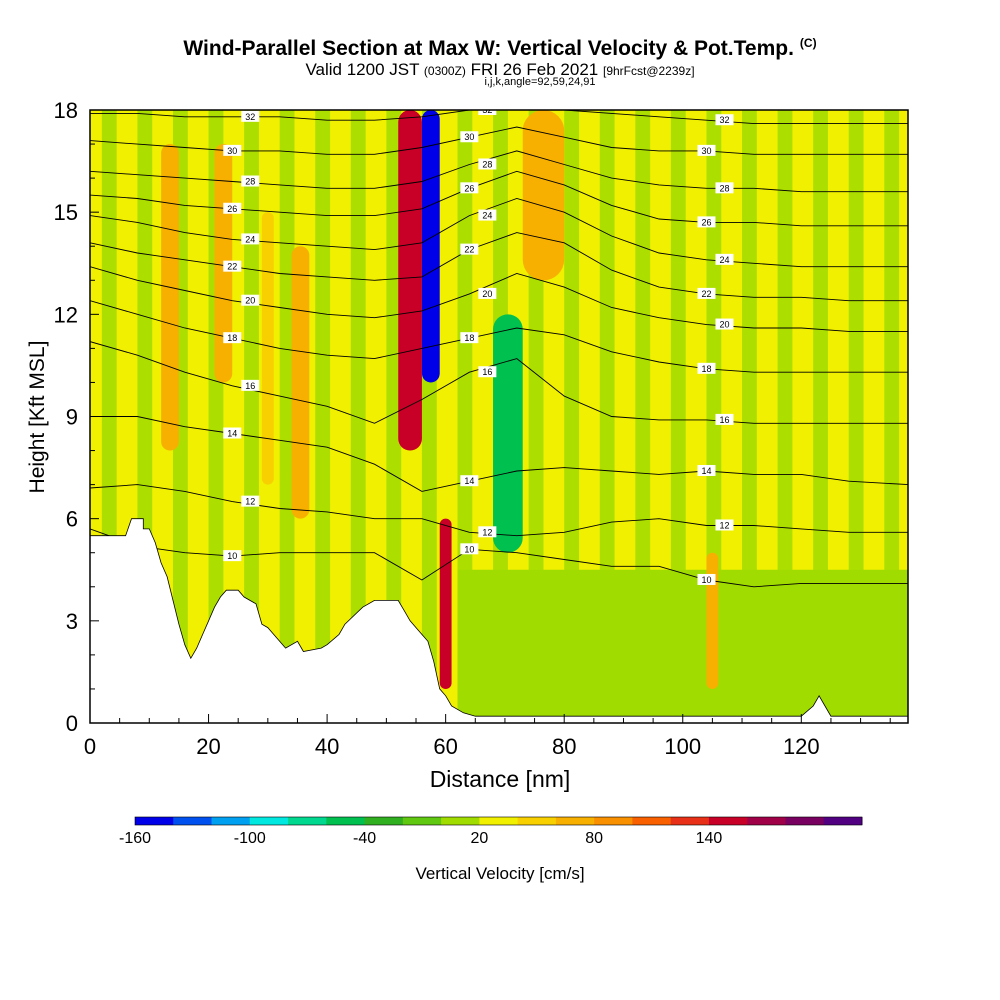 The height and width of the screenshot is (1000, 1000). Describe the element at coordinates (564, 746) in the screenshot. I see `x-tick-label: 80` at that location.